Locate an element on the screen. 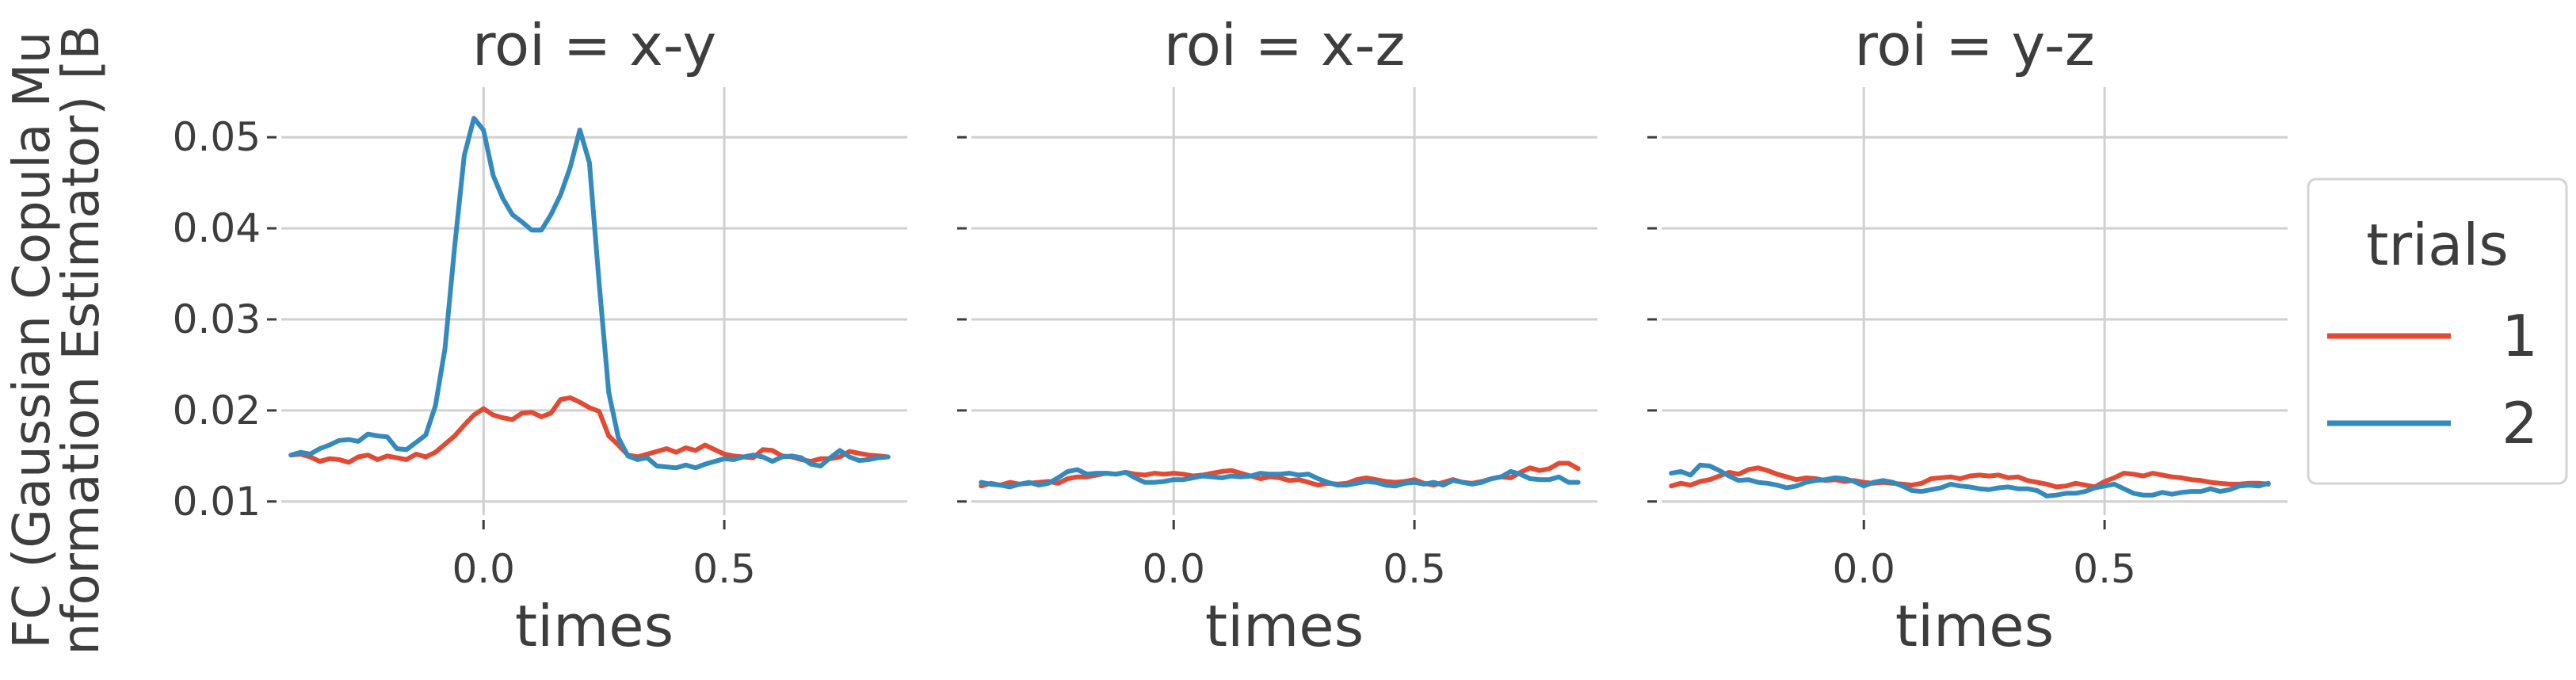 The image size is (2576, 680). legend-frame is located at coordinates (2437, 331).